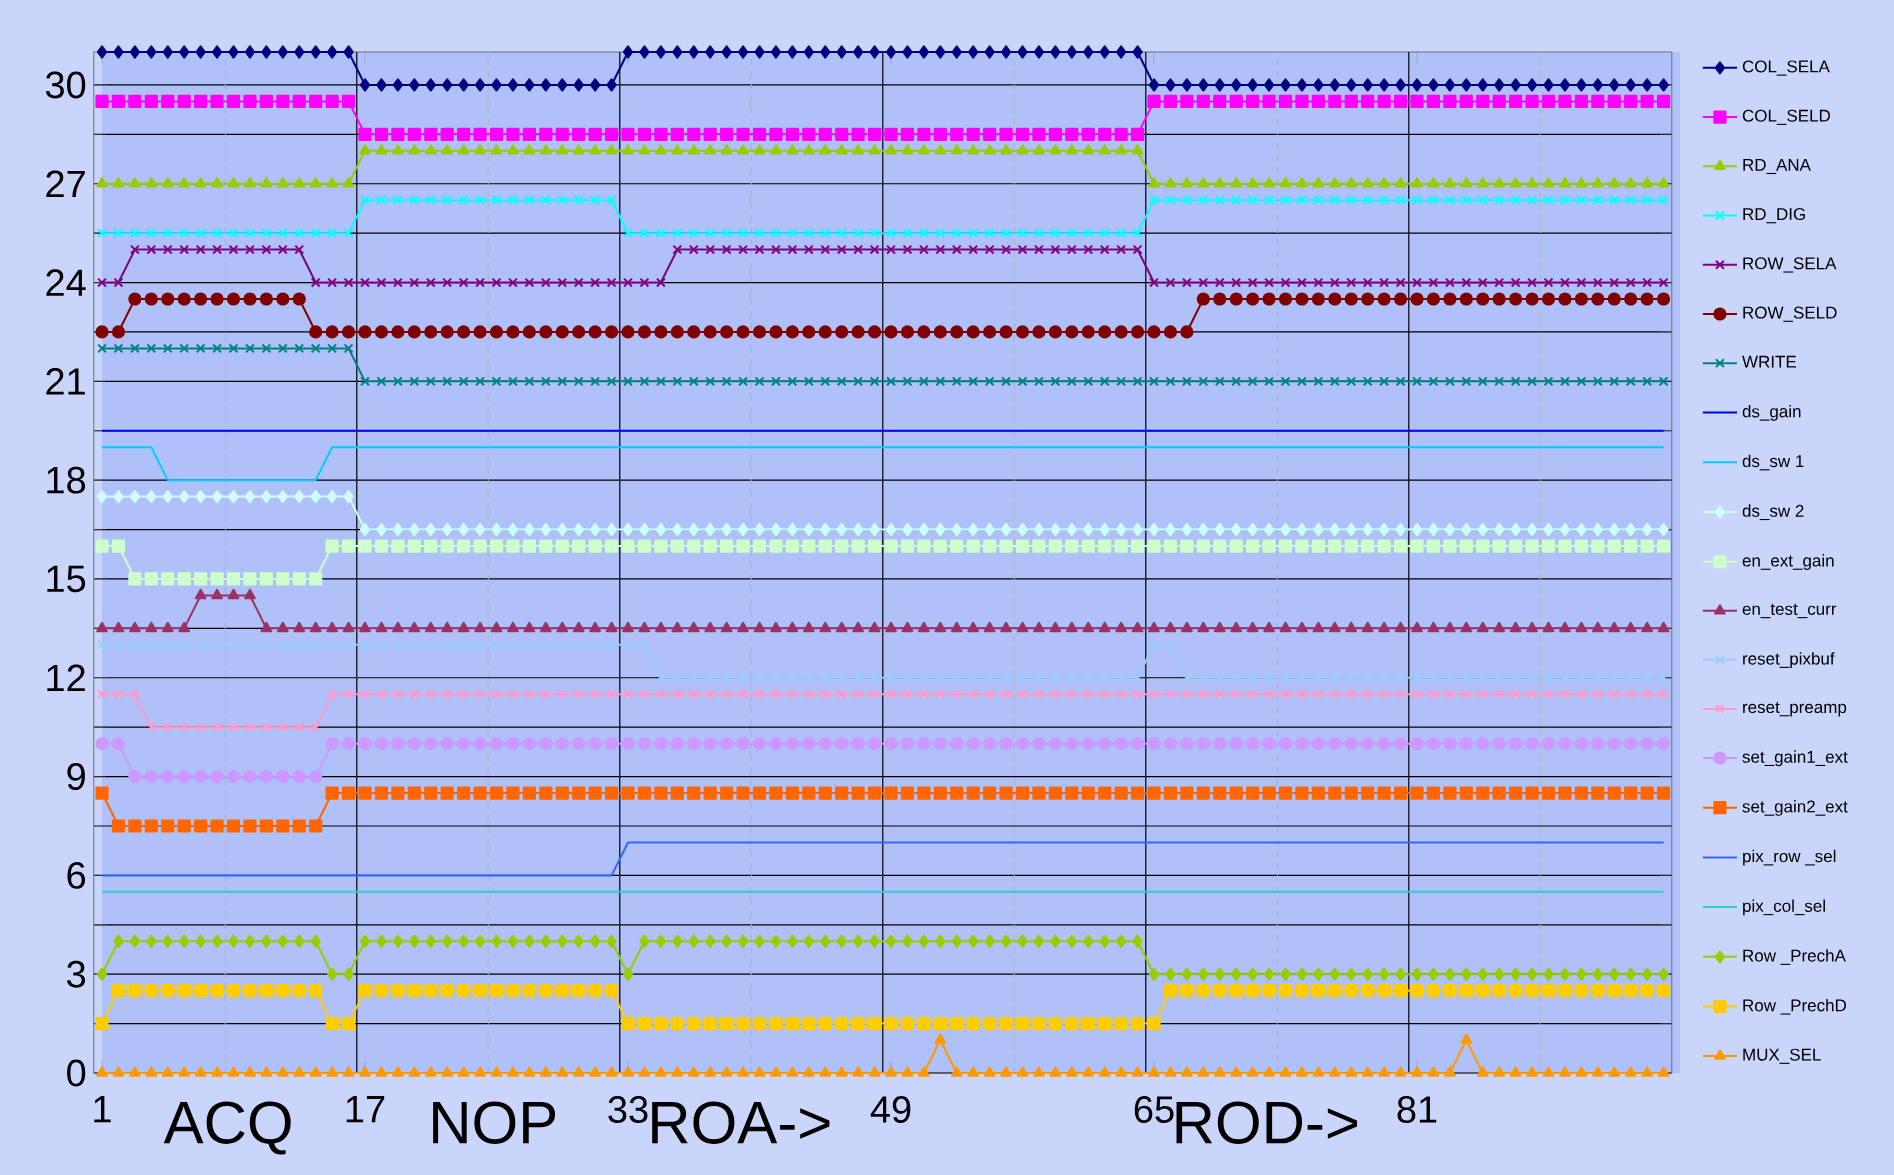 This screenshot has width=1894, height=1175. What do you see at coordinates (65, 183) in the screenshot?
I see `y-tick-label: 27` at bounding box center [65, 183].